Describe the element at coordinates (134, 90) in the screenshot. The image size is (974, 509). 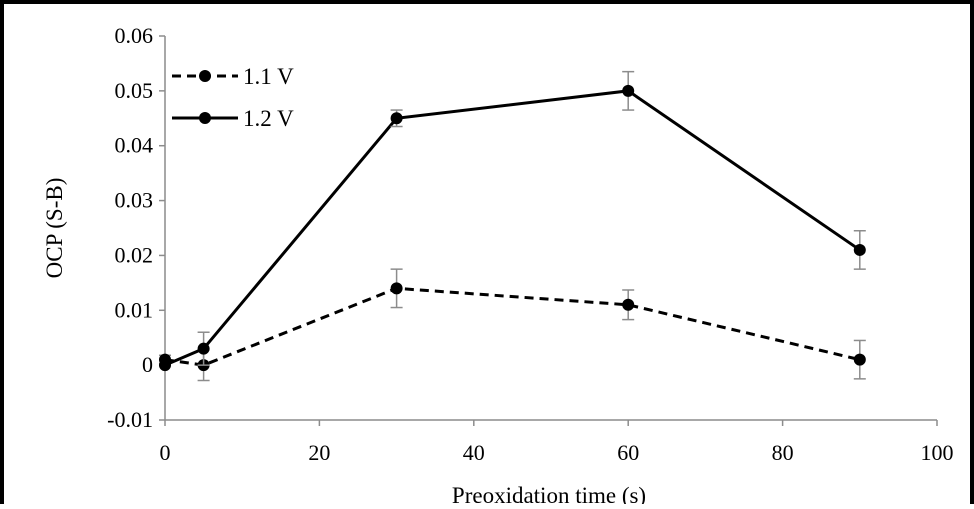
I see `y-tick-label: 0.05` at that location.